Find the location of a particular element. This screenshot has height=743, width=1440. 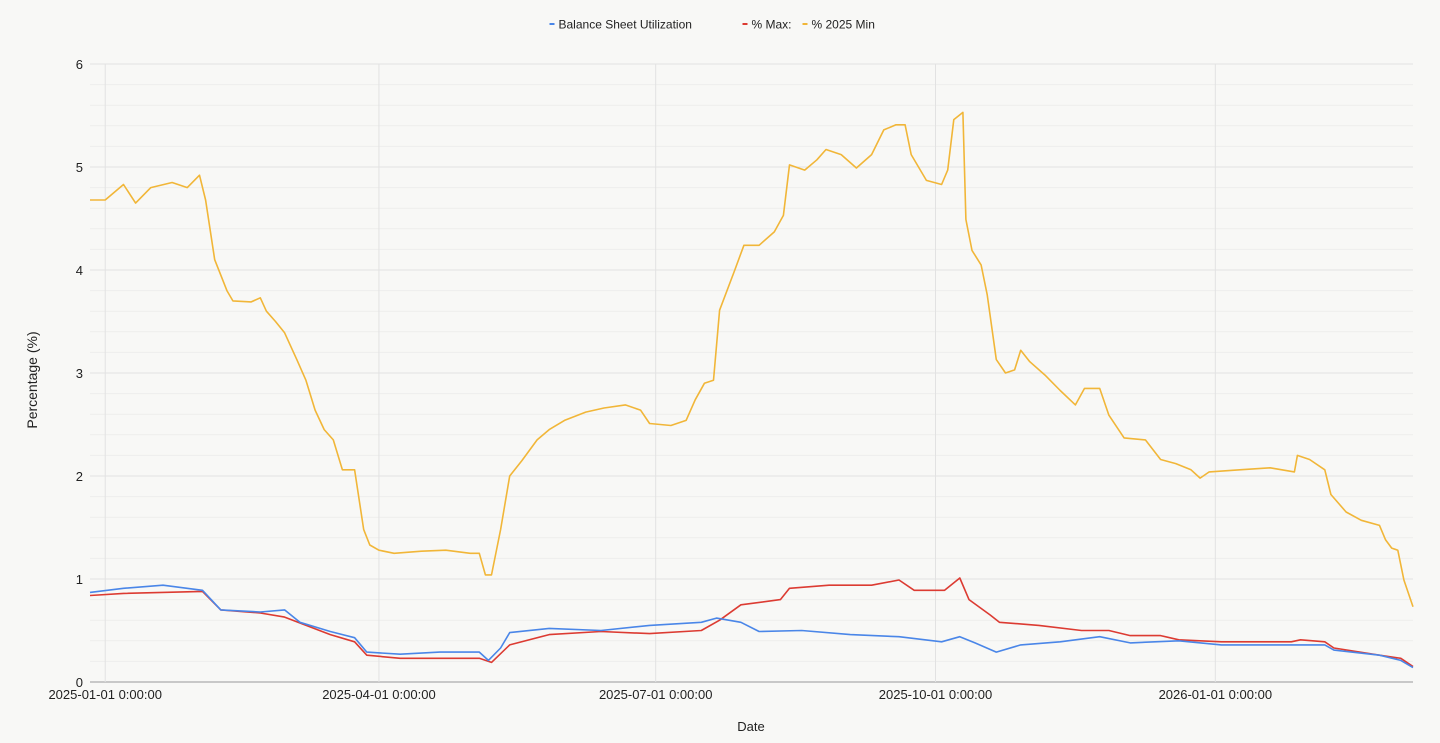

y-tick-label: 3 is located at coordinates (79, 373).